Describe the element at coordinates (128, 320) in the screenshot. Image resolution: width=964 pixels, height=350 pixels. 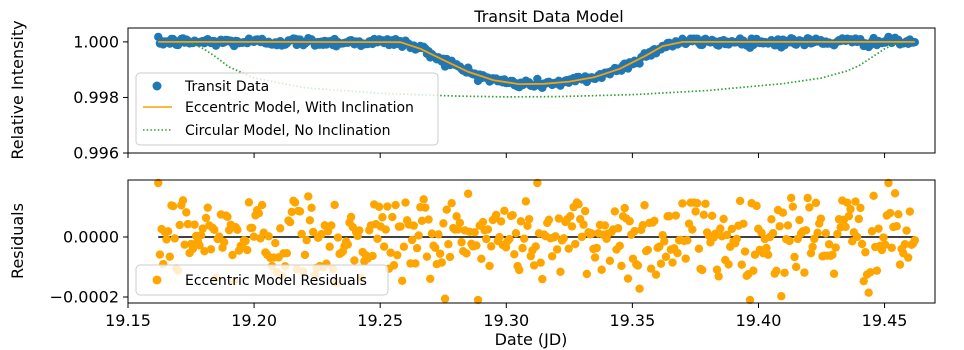
I see `x-tick-label: 19.15` at that location.